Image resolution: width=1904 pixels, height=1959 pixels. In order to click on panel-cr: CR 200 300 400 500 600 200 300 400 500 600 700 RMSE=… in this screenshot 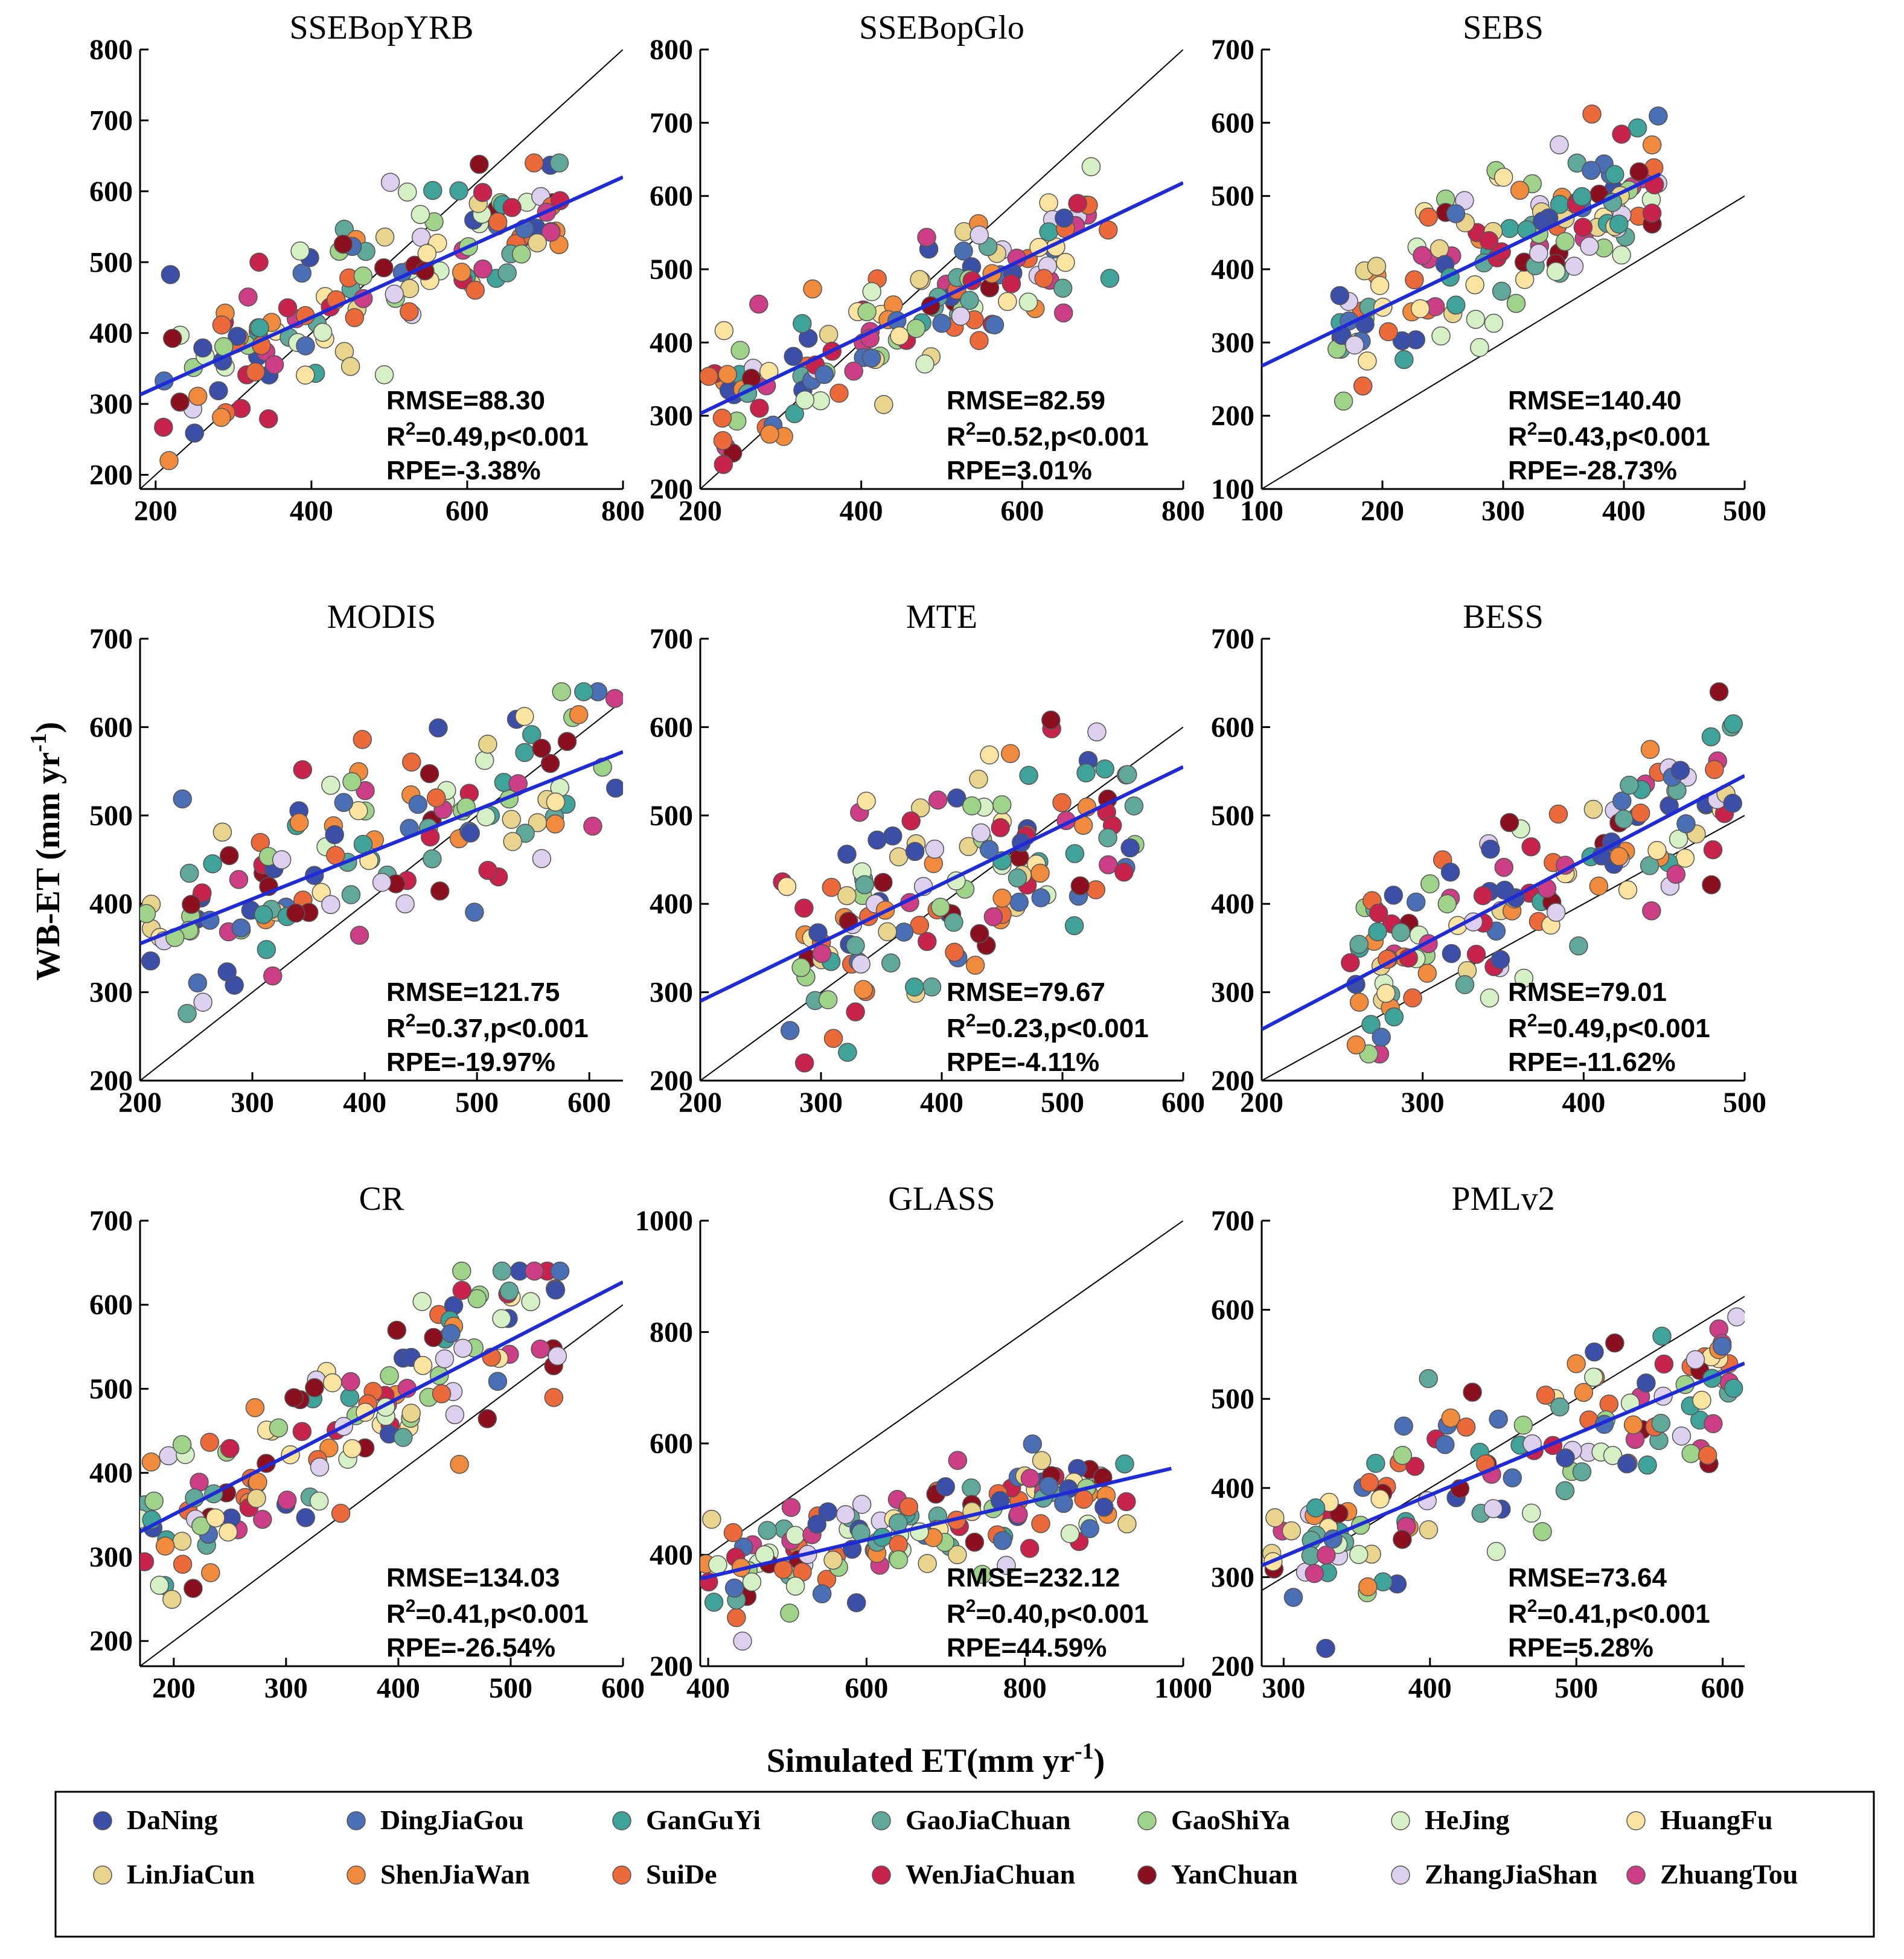, I will do `click(367, 1442)`.